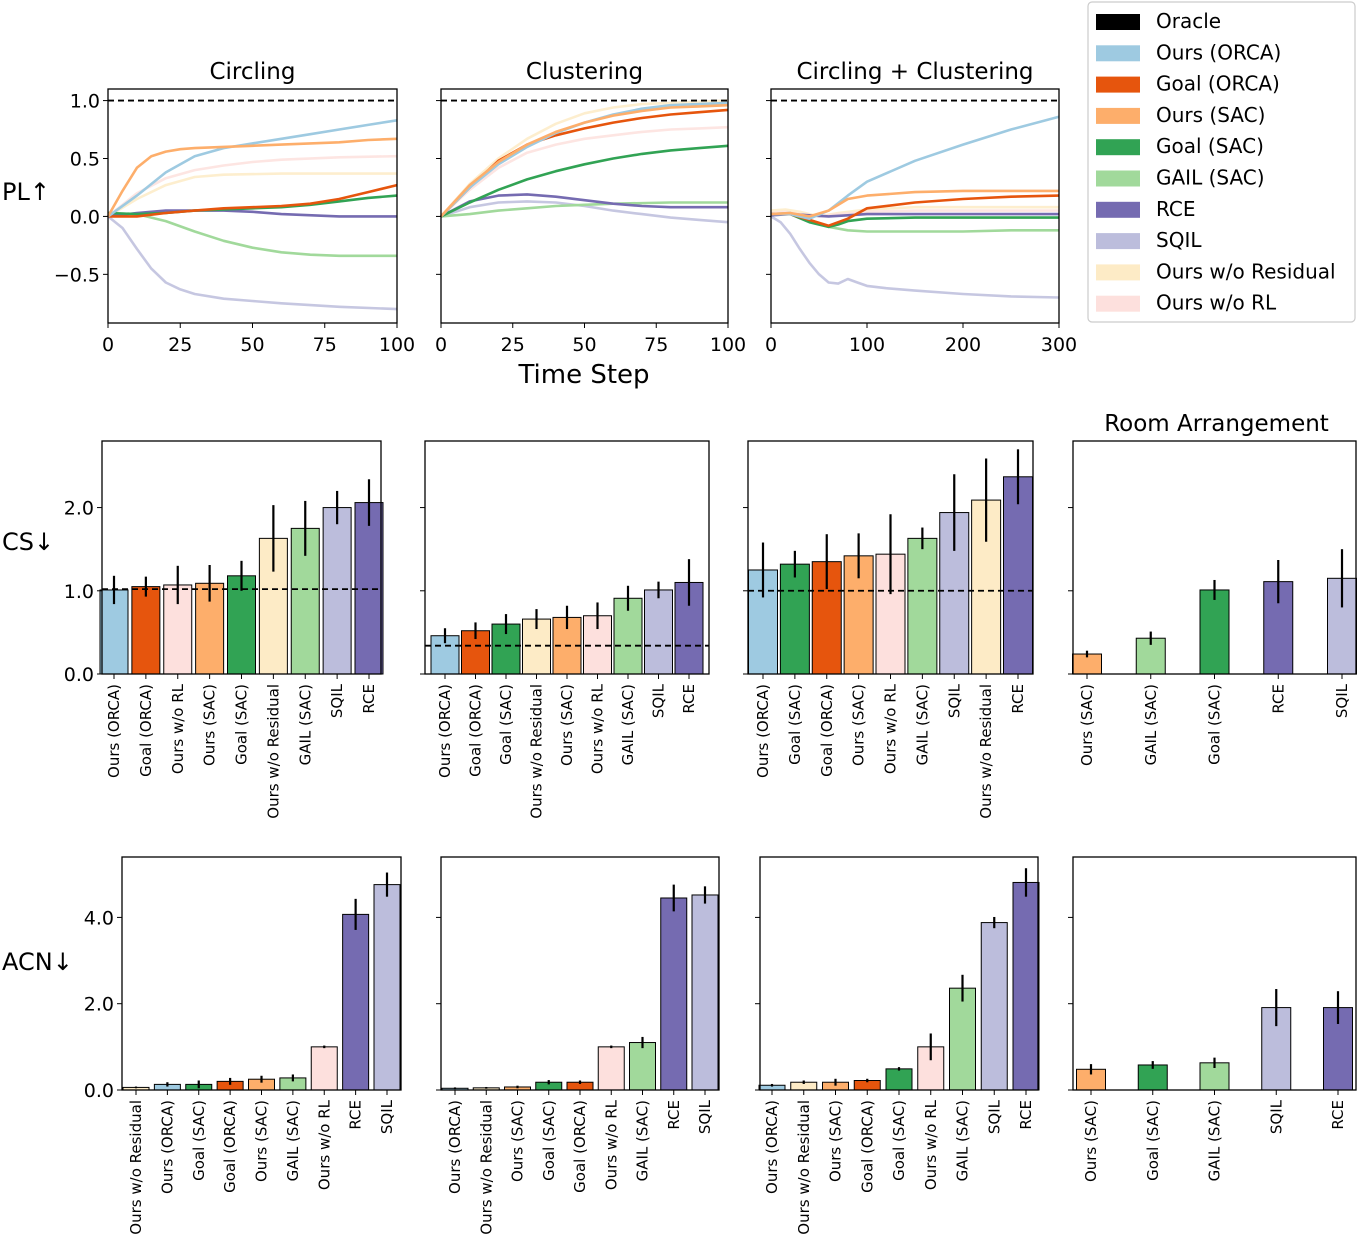  What do you see at coordinates (963, 345) in the screenshot?
I see `x-tick-label: 200` at bounding box center [963, 345].